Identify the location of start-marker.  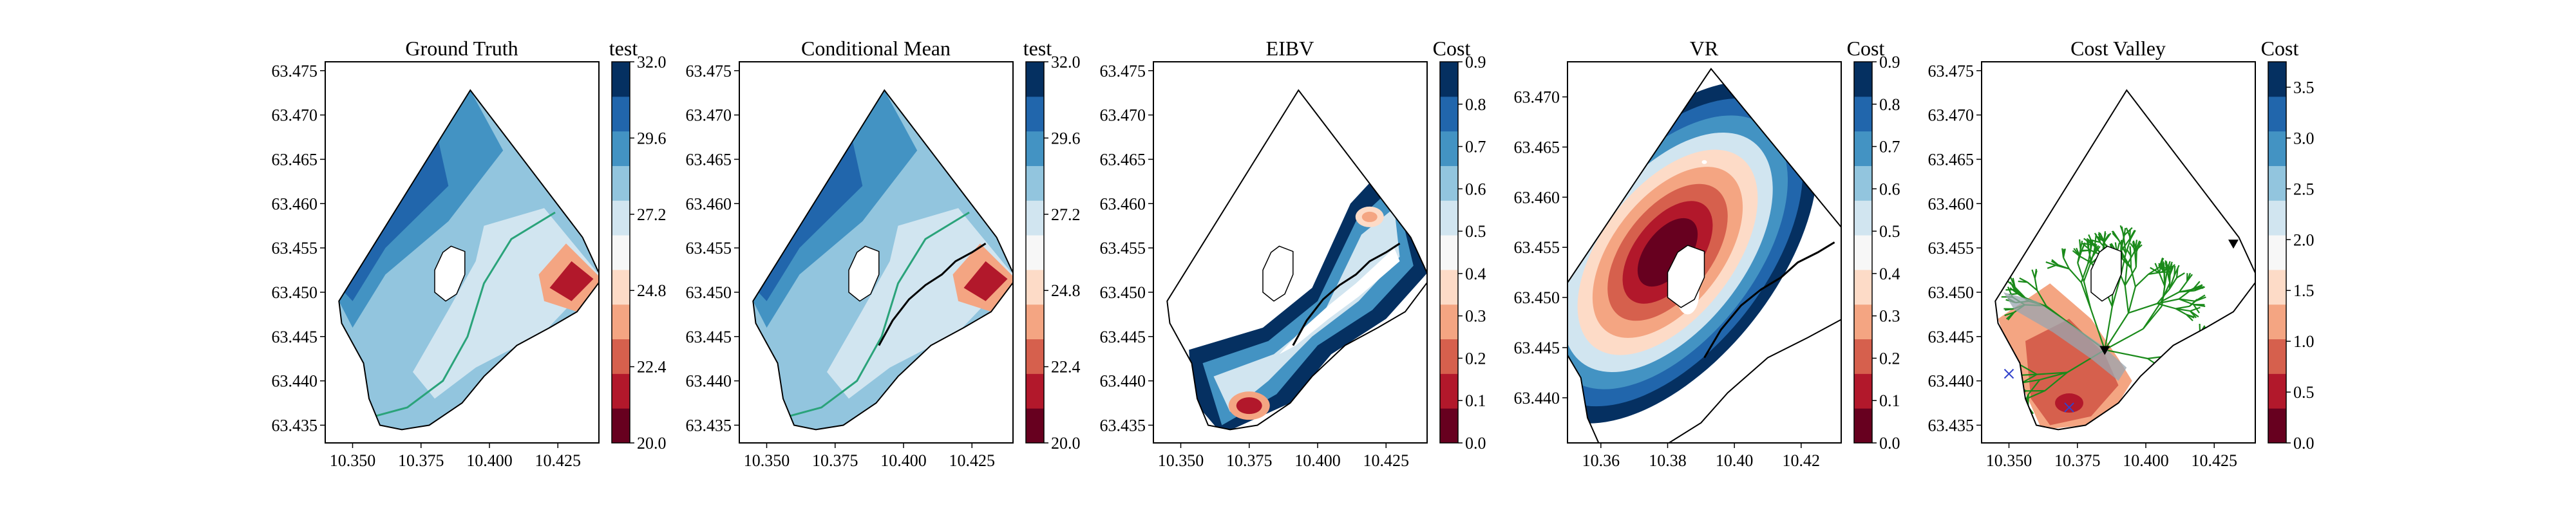
(2104, 351).